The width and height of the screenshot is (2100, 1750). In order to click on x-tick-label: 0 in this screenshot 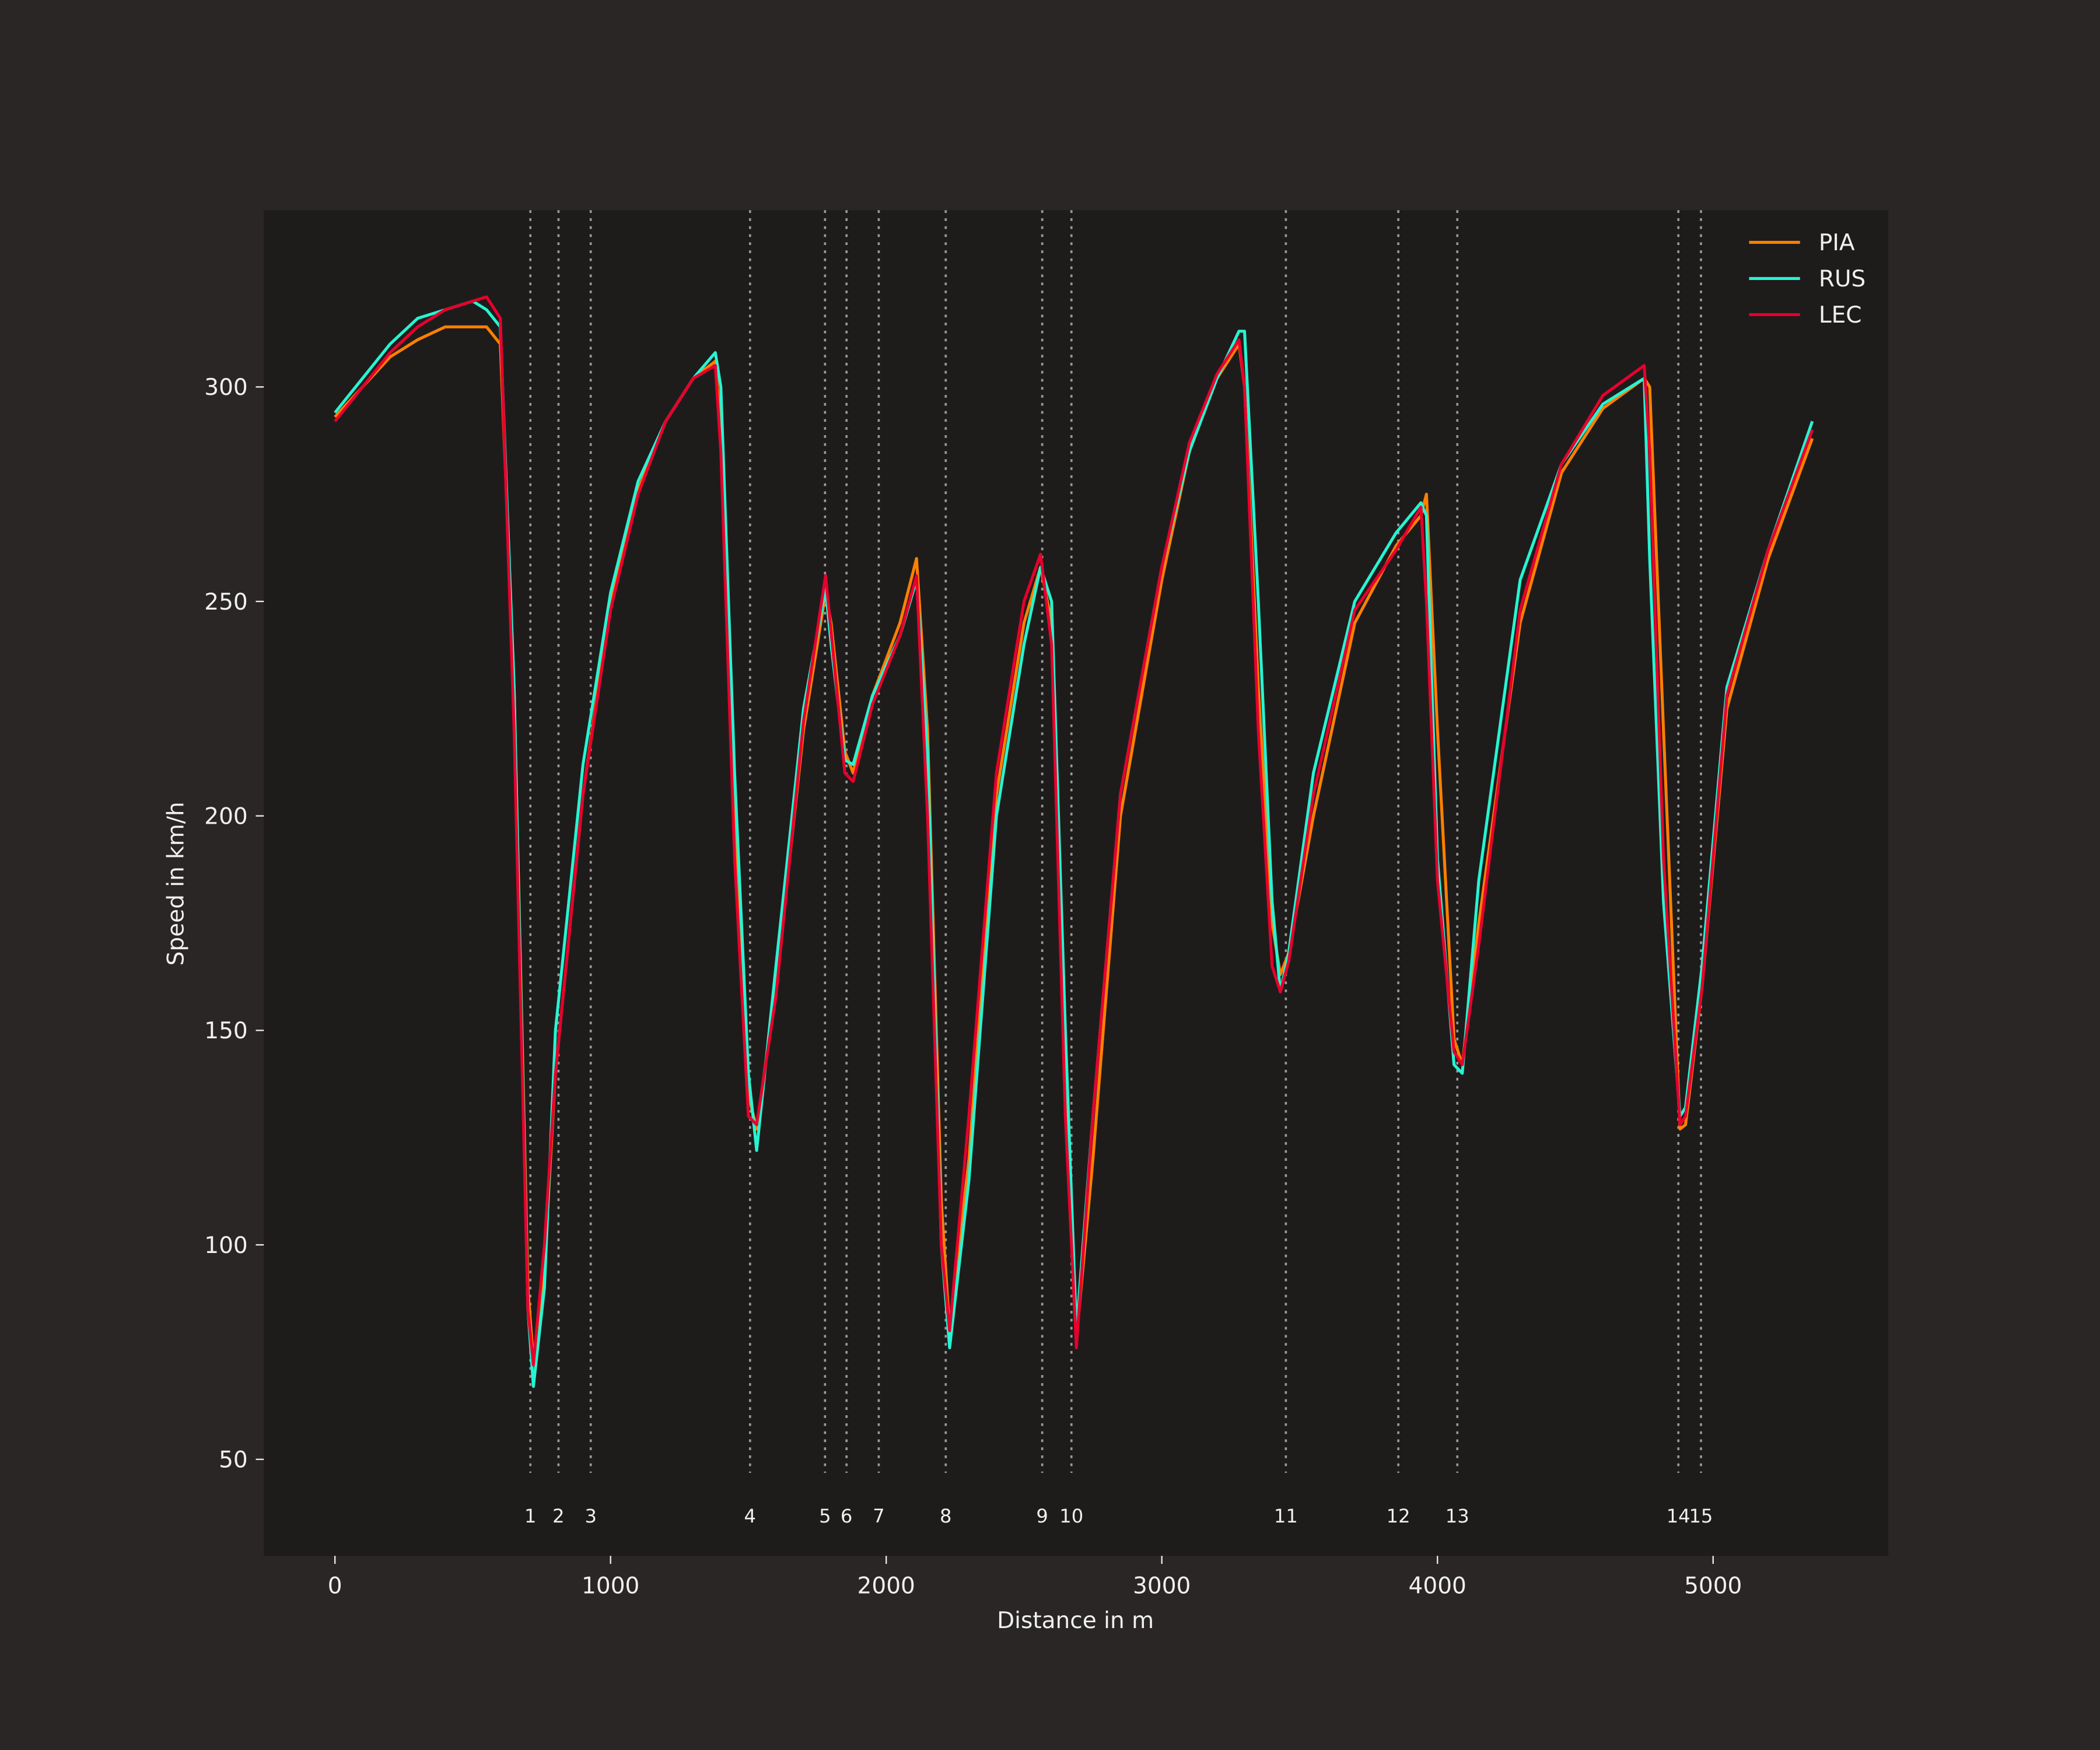, I will do `click(335, 1586)`.